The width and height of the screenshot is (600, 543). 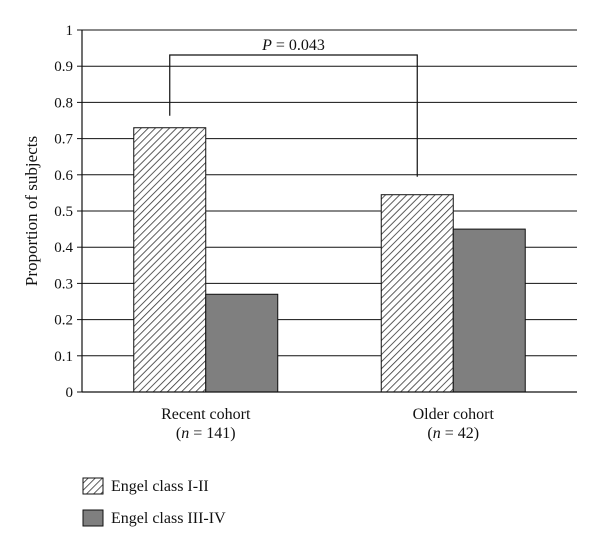 I want to click on significance-bracket, so click(x=293, y=115).